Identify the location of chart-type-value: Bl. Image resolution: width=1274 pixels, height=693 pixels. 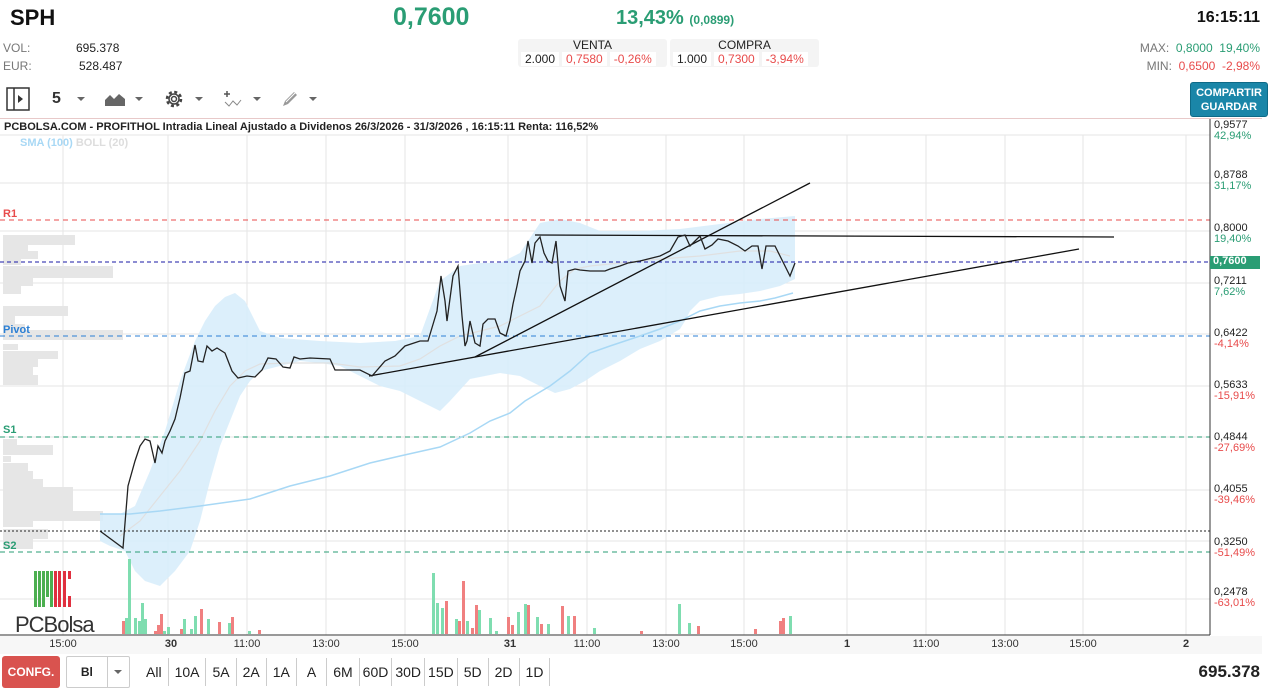
(87, 672).